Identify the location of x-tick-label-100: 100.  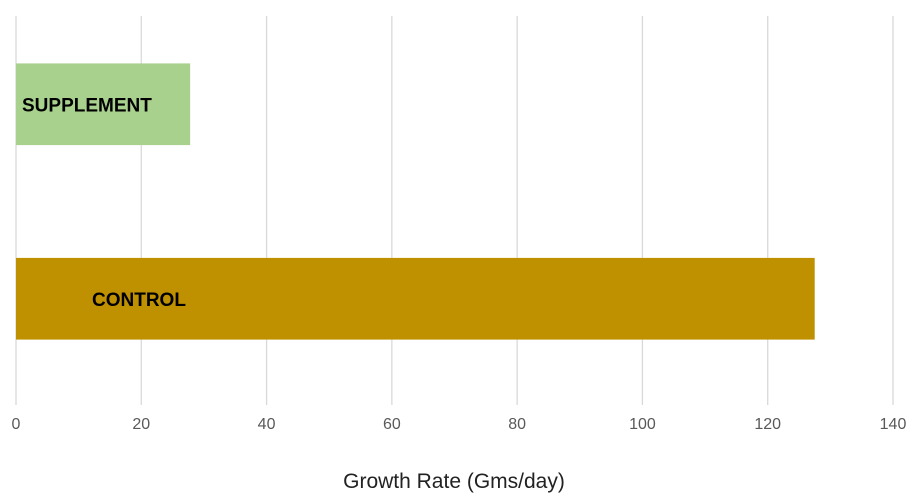
(642, 424).